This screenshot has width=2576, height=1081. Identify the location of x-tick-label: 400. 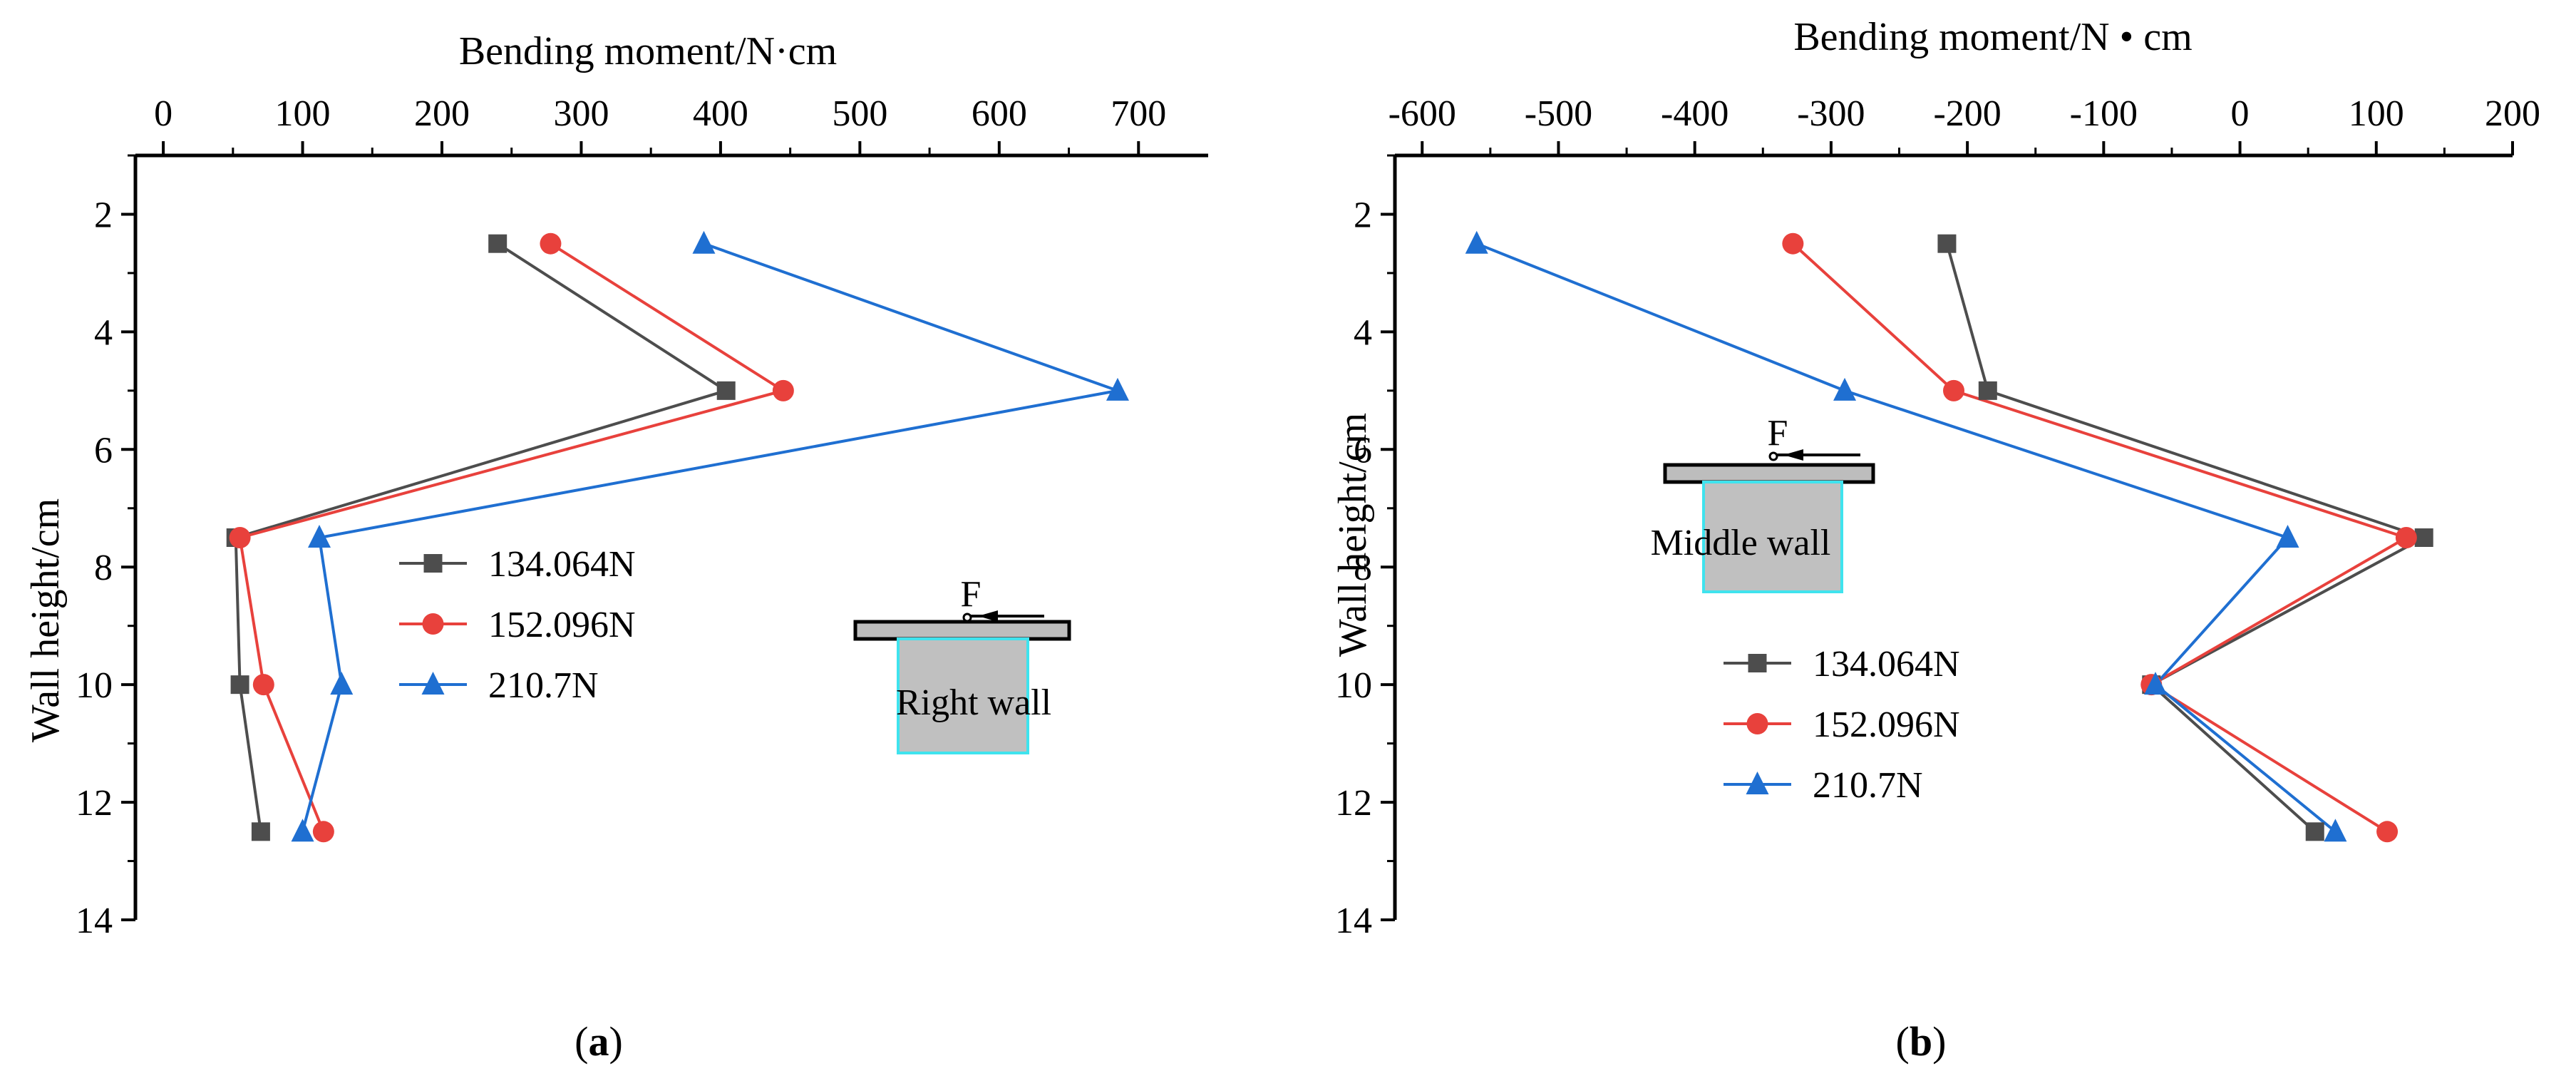
(720, 113).